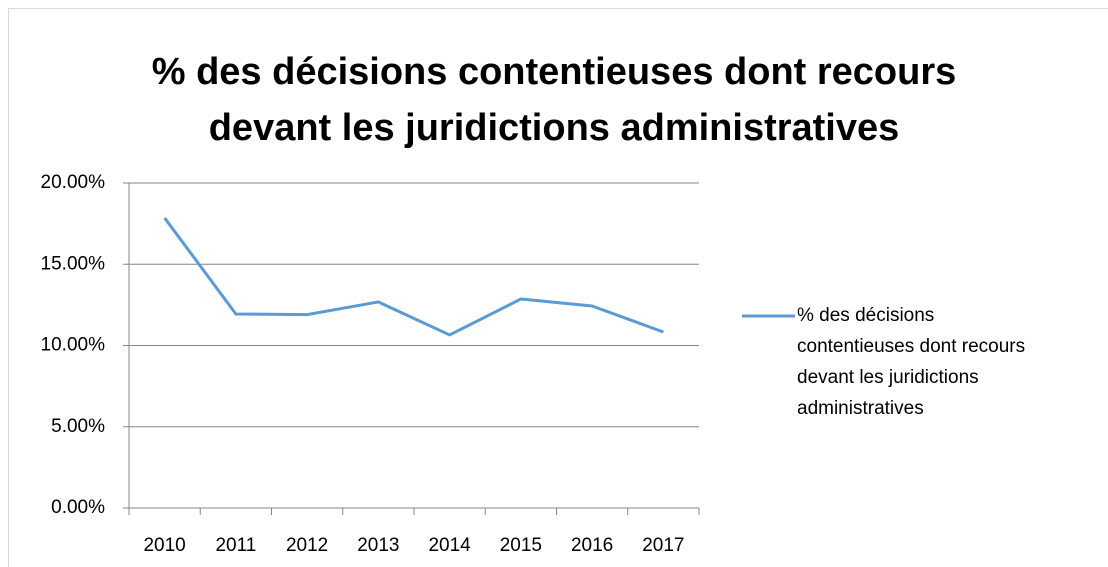 This screenshot has height=567, width=1108. Describe the element at coordinates (592, 545) in the screenshot. I see `x-tick-label: 2016` at that location.